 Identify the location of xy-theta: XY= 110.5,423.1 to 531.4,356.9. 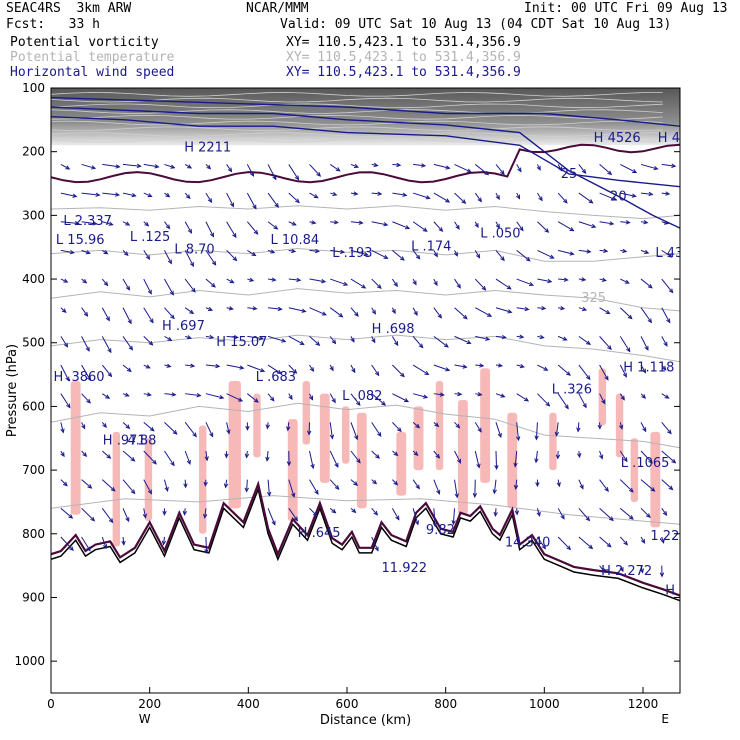
(403, 57).